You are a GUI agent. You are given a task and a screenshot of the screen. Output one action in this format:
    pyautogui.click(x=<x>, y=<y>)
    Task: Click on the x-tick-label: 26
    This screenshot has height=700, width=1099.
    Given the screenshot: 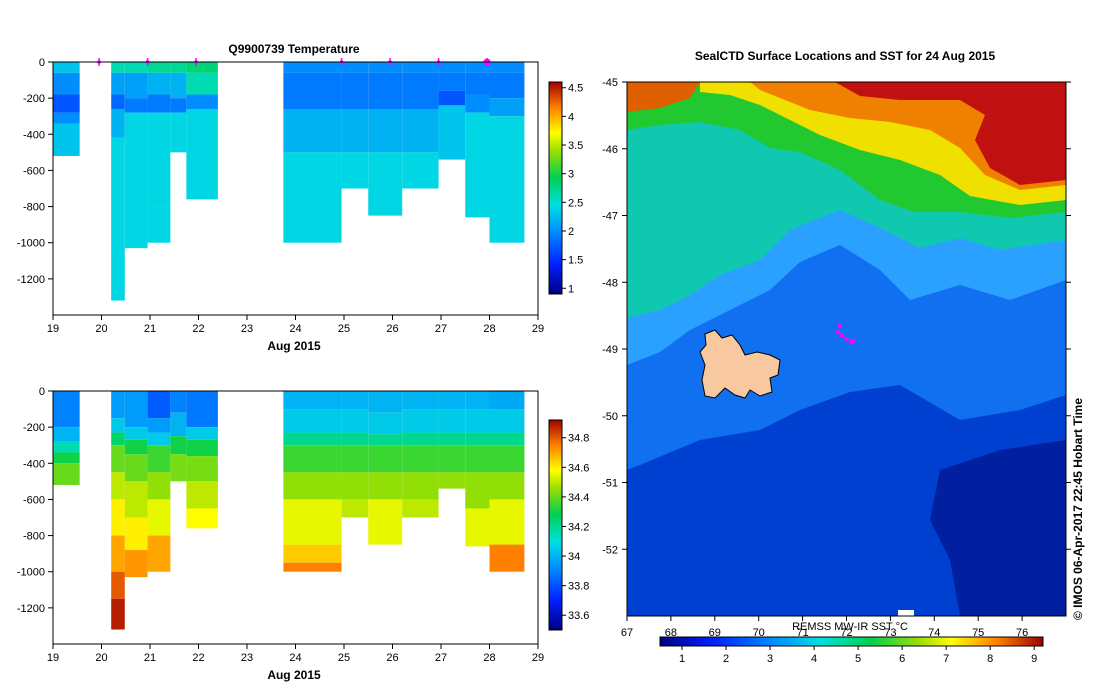 What is the action you would take?
    pyautogui.click(x=392, y=329)
    